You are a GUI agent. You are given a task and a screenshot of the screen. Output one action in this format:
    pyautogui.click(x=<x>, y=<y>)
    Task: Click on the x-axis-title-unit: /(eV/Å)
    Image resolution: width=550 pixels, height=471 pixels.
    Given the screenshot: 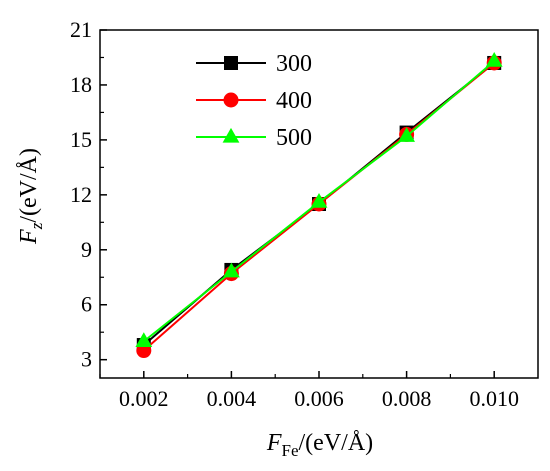 What is the action you would take?
    pyautogui.click(x=336, y=443)
    